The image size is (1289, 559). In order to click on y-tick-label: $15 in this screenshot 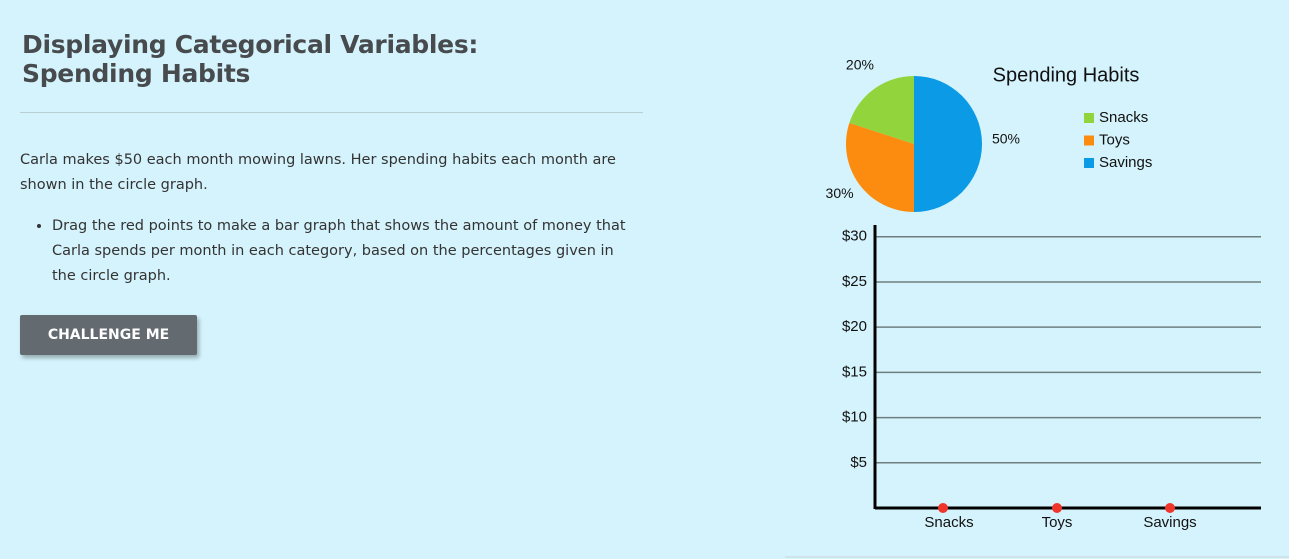, I will do `click(854, 371)`.